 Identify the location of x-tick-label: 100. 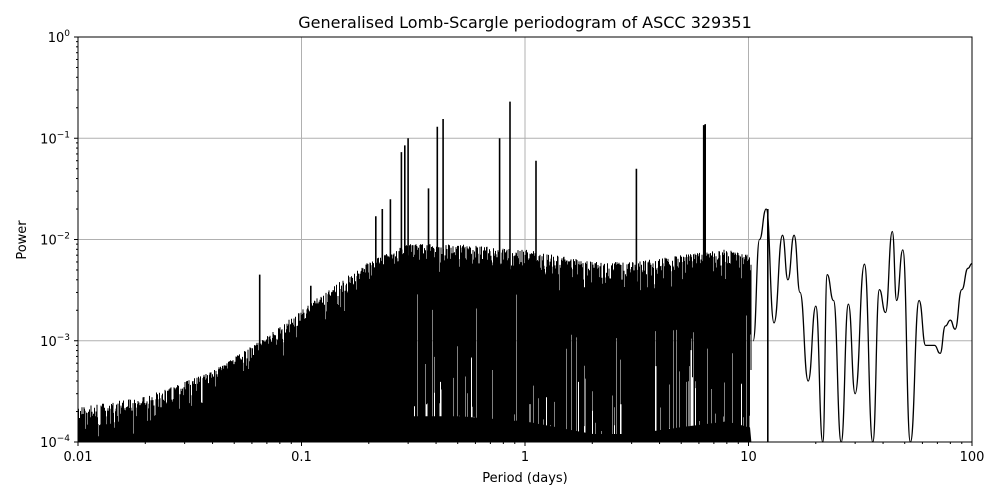
(972, 457).